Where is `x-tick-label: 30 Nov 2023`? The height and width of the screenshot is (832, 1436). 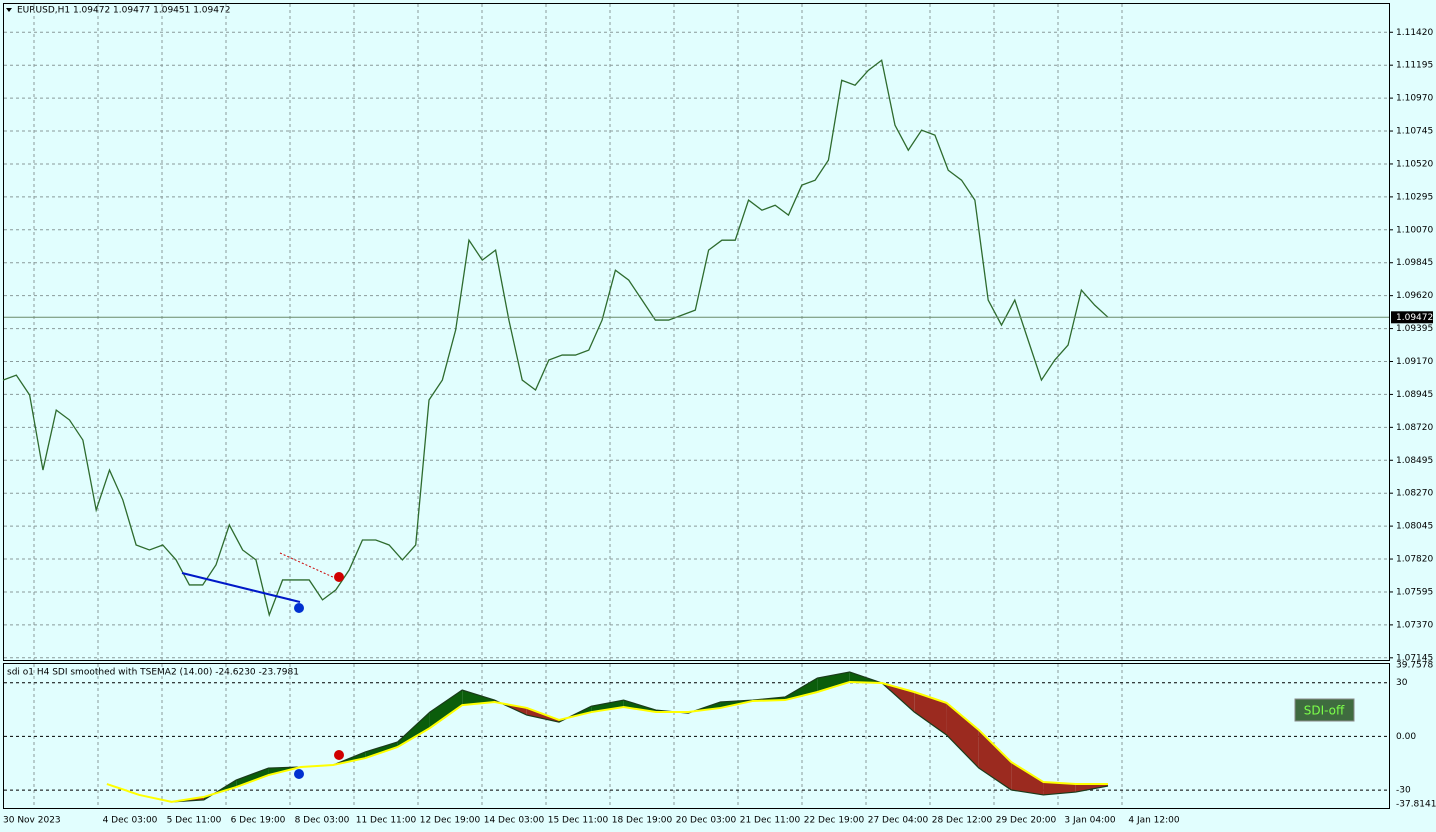 x-tick-label: 30 Nov 2023 is located at coordinates (32, 821).